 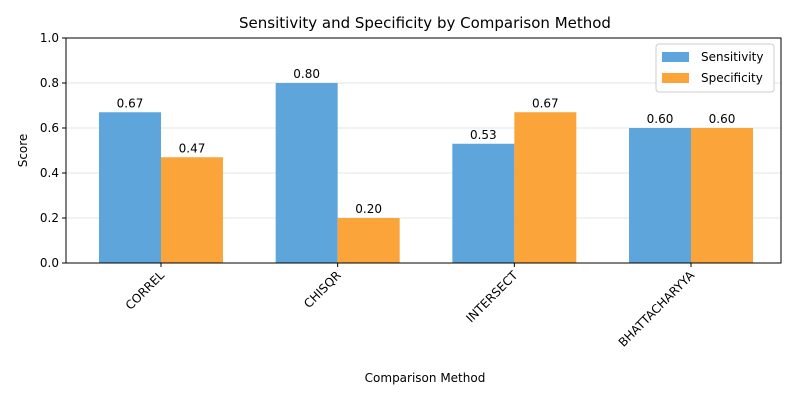 I want to click on x-tick-label: INTERSECT, so click(x=492, y=297).